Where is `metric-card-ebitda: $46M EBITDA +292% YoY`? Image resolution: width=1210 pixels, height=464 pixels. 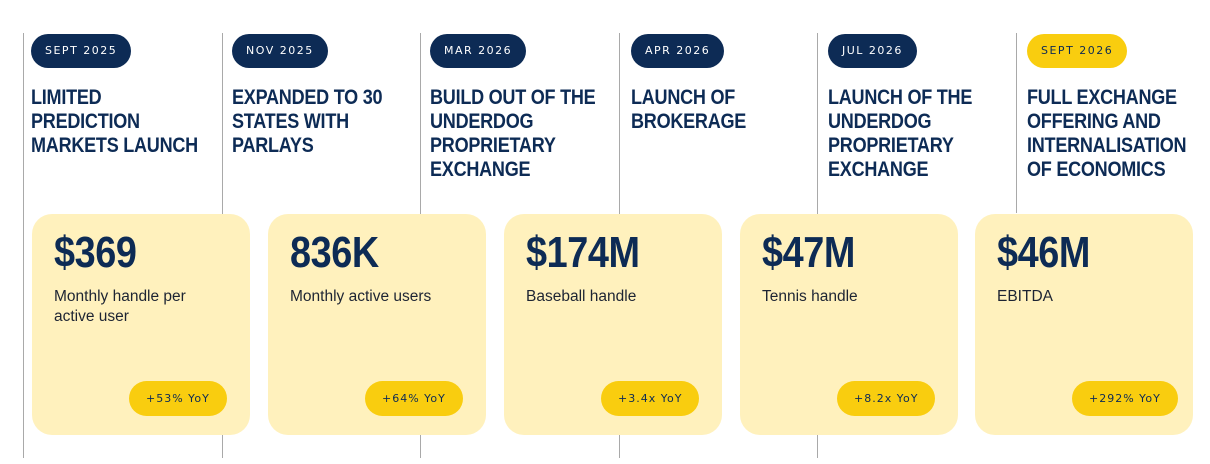
metric-card-ebitda: $46M EBITDA +292% YoY is located at coordinates (1084, 324).